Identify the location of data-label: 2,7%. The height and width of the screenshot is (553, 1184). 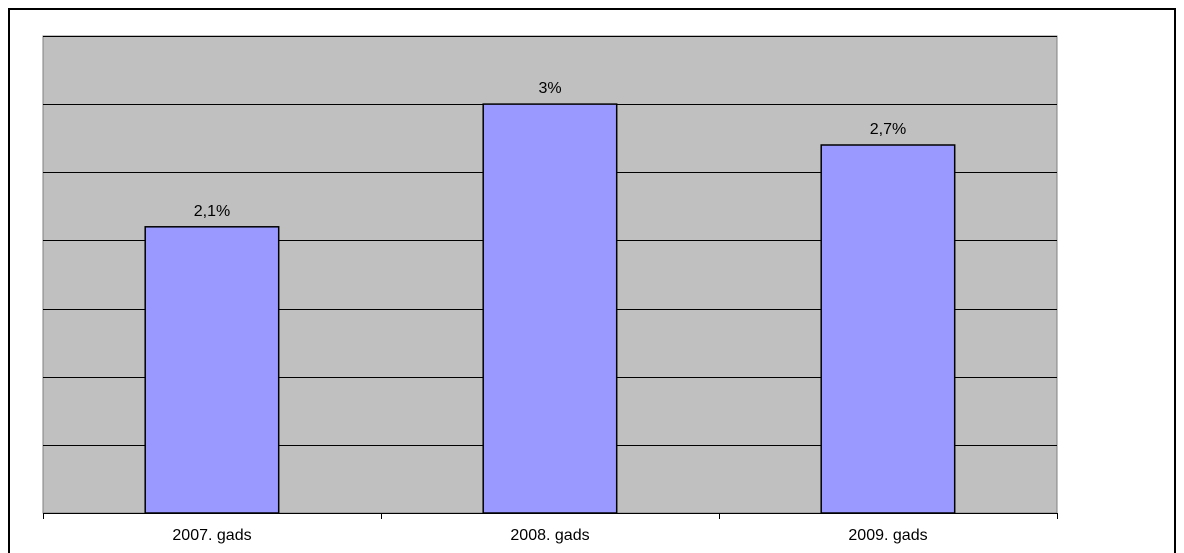
(888, 129).